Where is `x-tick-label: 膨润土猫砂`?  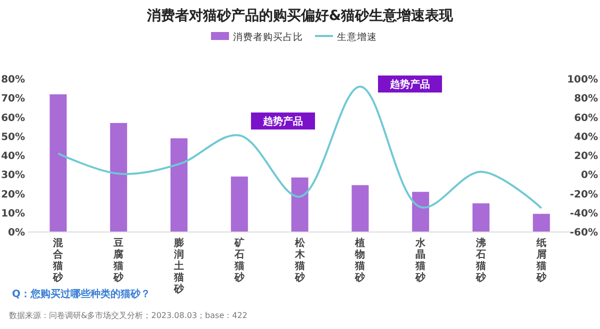
x-tick-label: 膨润土猫砂 is located at coordinates (179, 266).